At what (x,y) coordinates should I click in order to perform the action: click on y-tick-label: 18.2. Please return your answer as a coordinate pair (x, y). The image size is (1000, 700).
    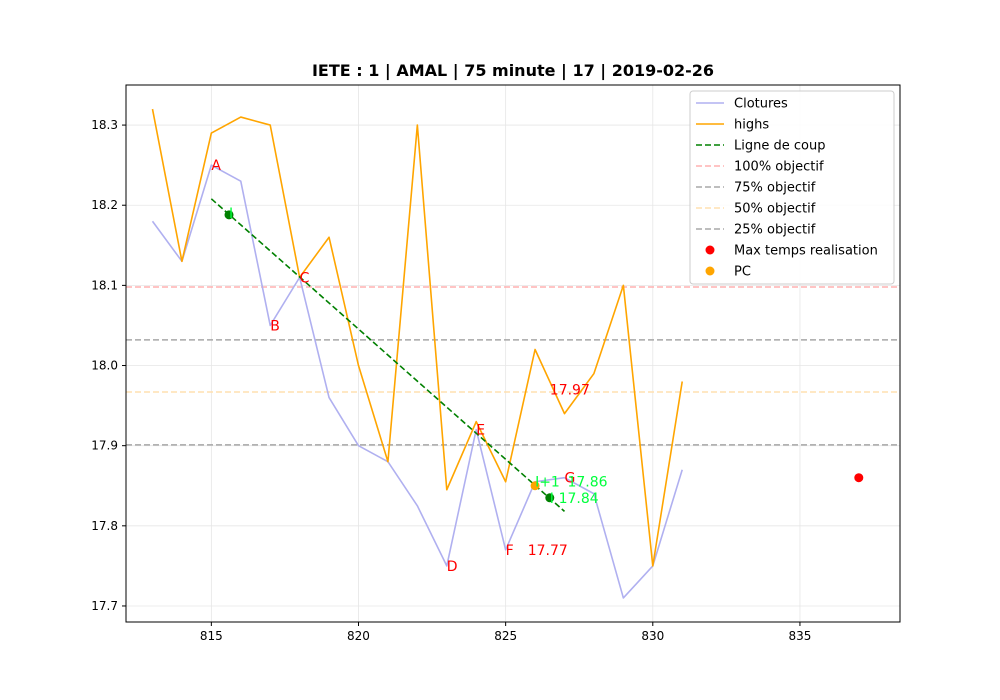
    Looking at the image, I should click on (104, 205).